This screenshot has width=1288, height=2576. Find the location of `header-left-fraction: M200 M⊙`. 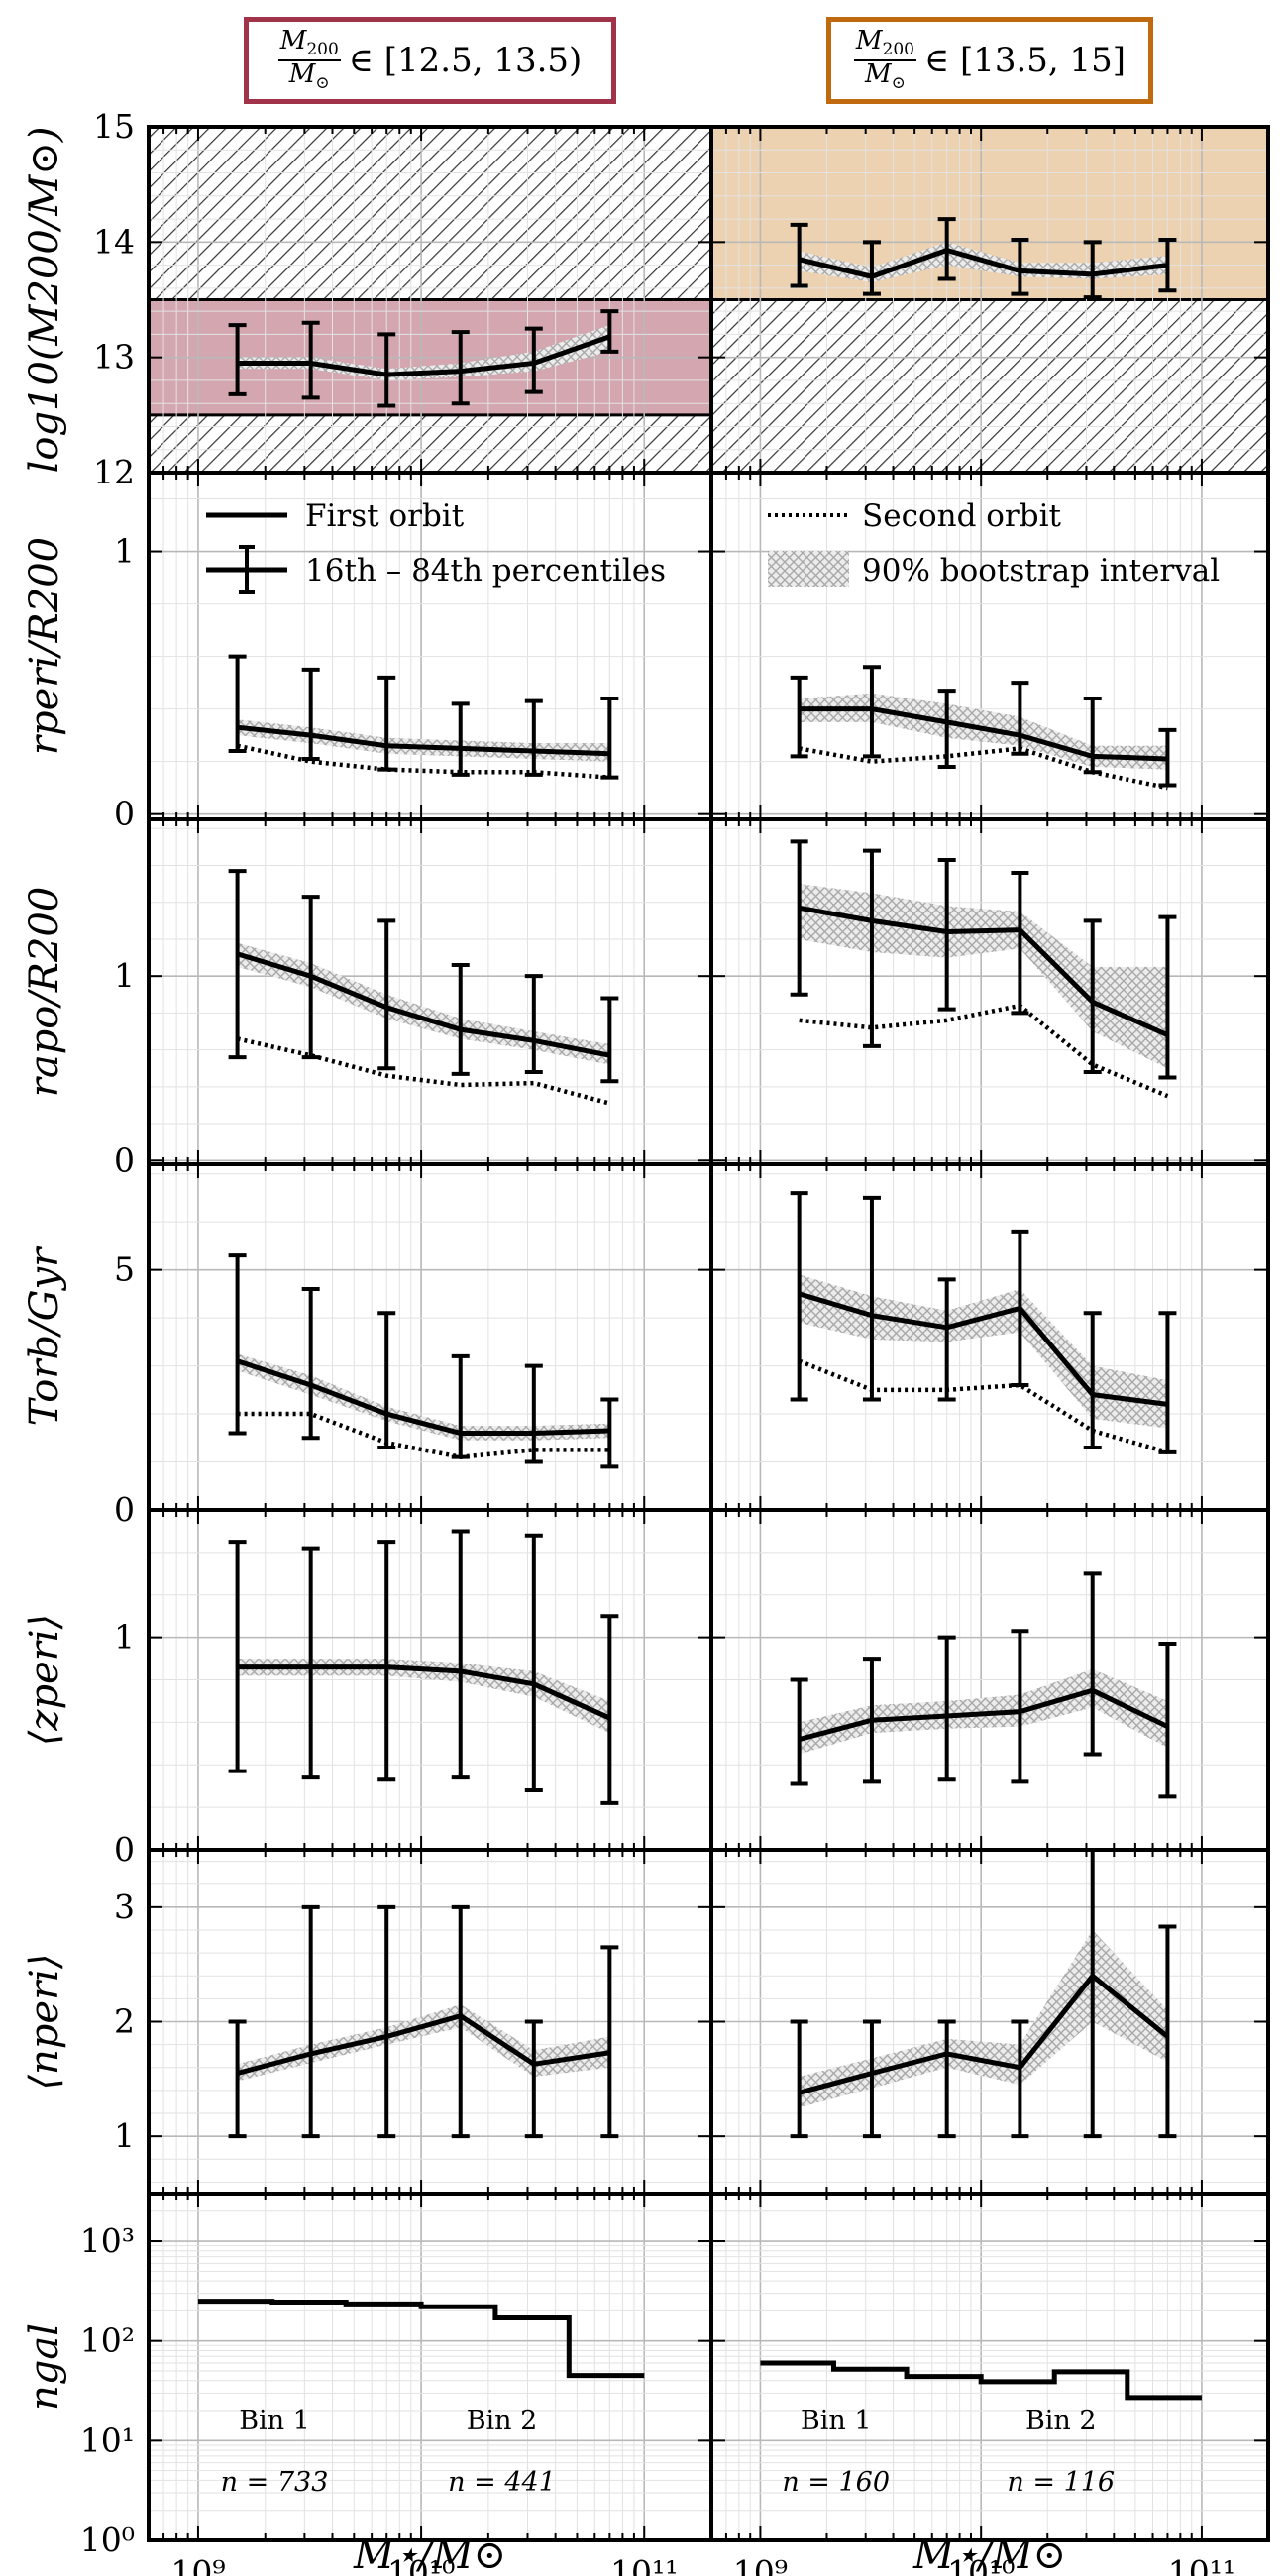

header-left-fraction: M200 M⊙ is located at coordinates (309, 59).